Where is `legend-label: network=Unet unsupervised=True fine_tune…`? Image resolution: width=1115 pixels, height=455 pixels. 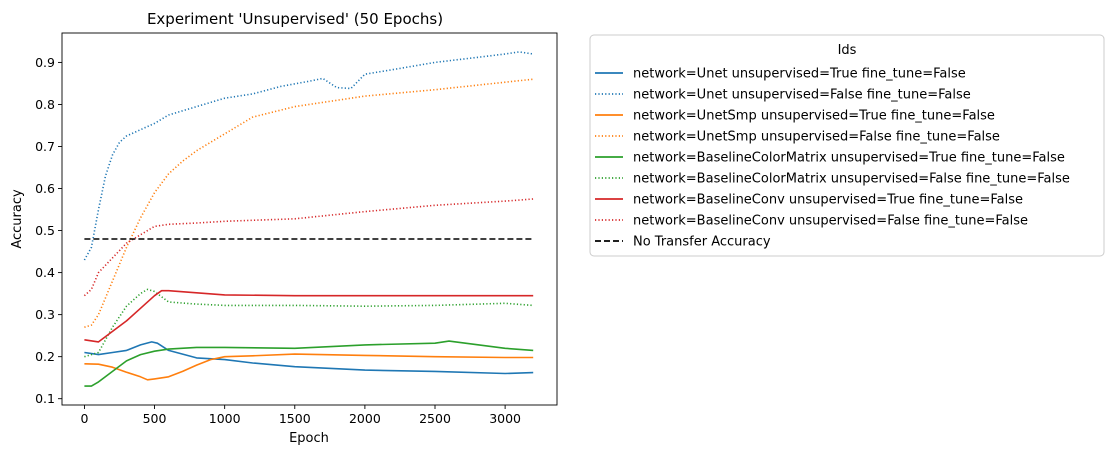 legend-label: network=Unet unsupervised=True fine_tune… is located at coordinates (799, 74).